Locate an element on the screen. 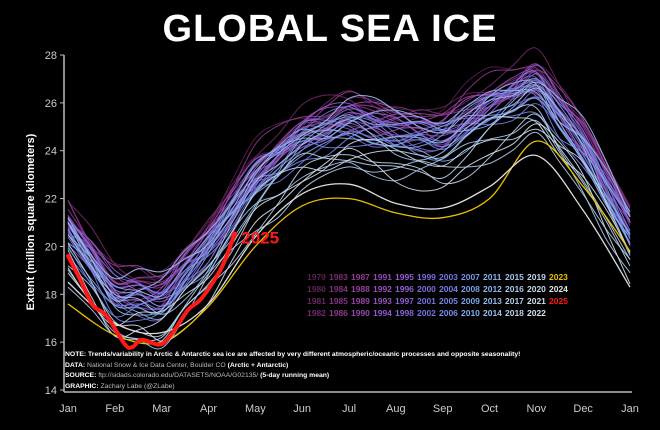 This screenshot has width=660, height=430. legend-entry-1988: 1988 is located at coordinates (360, 289).